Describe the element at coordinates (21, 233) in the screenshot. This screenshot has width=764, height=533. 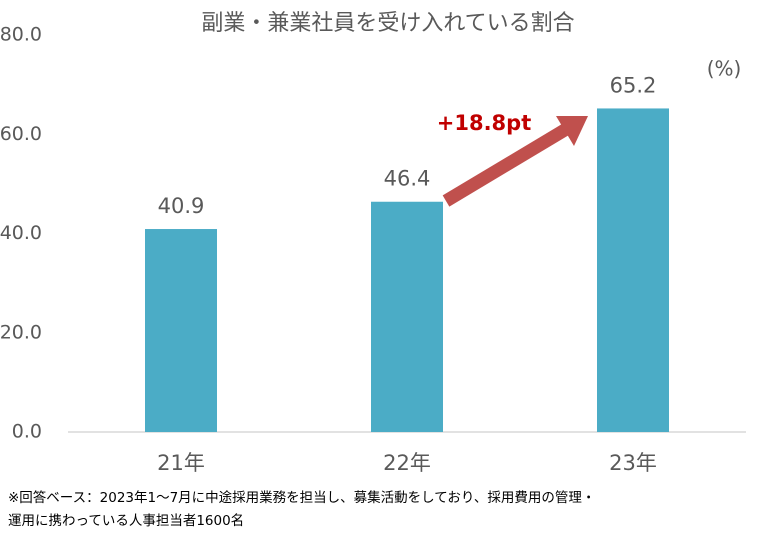
I see `y-tick-label: 40.0` at that location.